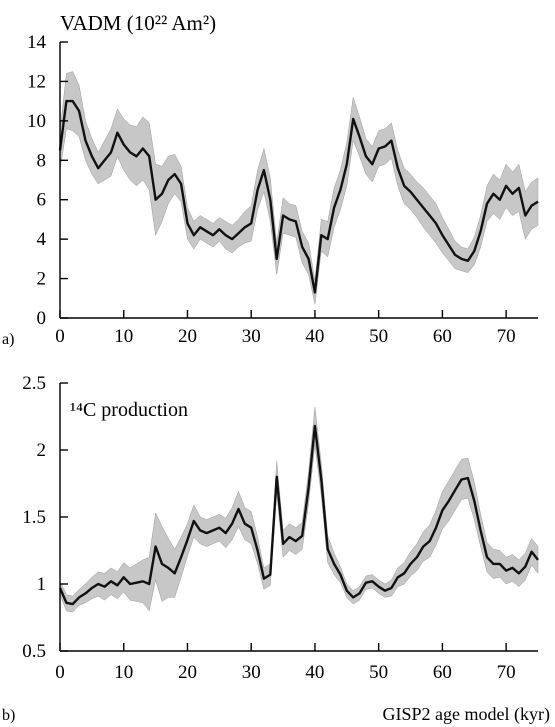 The width and height of the screenshot is (555, 727). I want to click on panel-a-x-tick-label: 60, so click(442, 336).